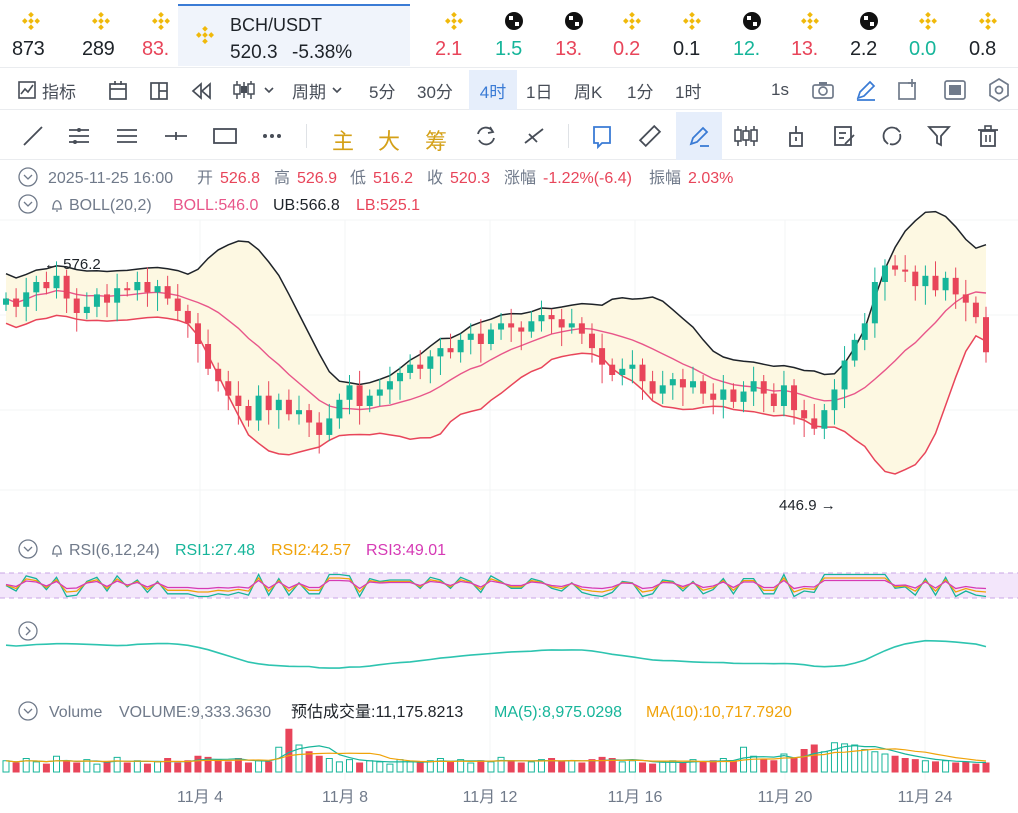 This screenshot has height=813, width=1018. I want to click on horizontal-line-icon, so click(176, 136).